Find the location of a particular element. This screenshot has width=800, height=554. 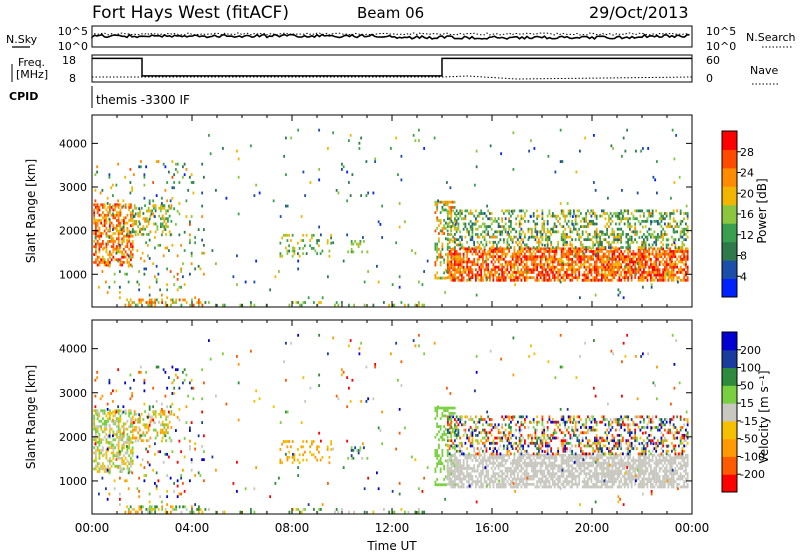

colorbar-swatch is located at coordinates (729, 270).